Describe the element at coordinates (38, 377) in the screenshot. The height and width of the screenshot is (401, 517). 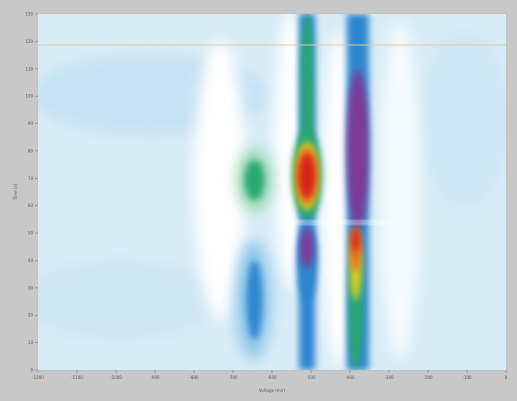
I see `x-tick-label: -1200` at that location.